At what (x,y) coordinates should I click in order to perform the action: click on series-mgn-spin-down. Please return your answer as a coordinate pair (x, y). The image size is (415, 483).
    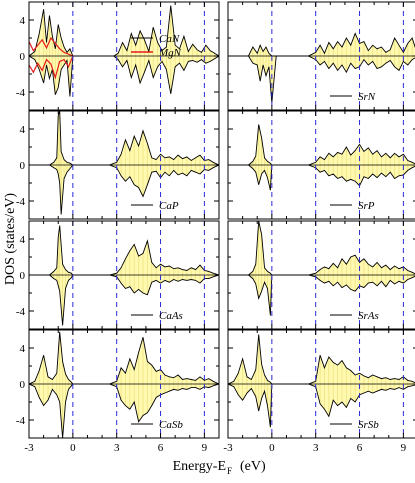
    Looking at the image, I should click on (51, 67).